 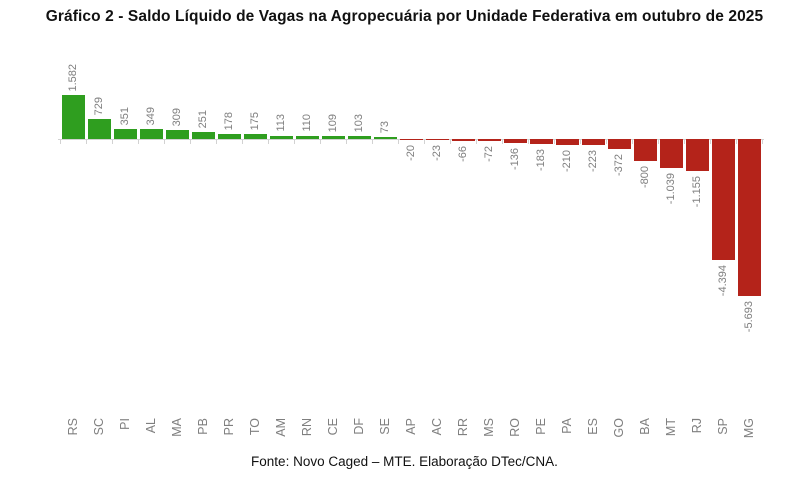 I want to click on category-column-pb: 251 PB, so click(x=203, y=250).